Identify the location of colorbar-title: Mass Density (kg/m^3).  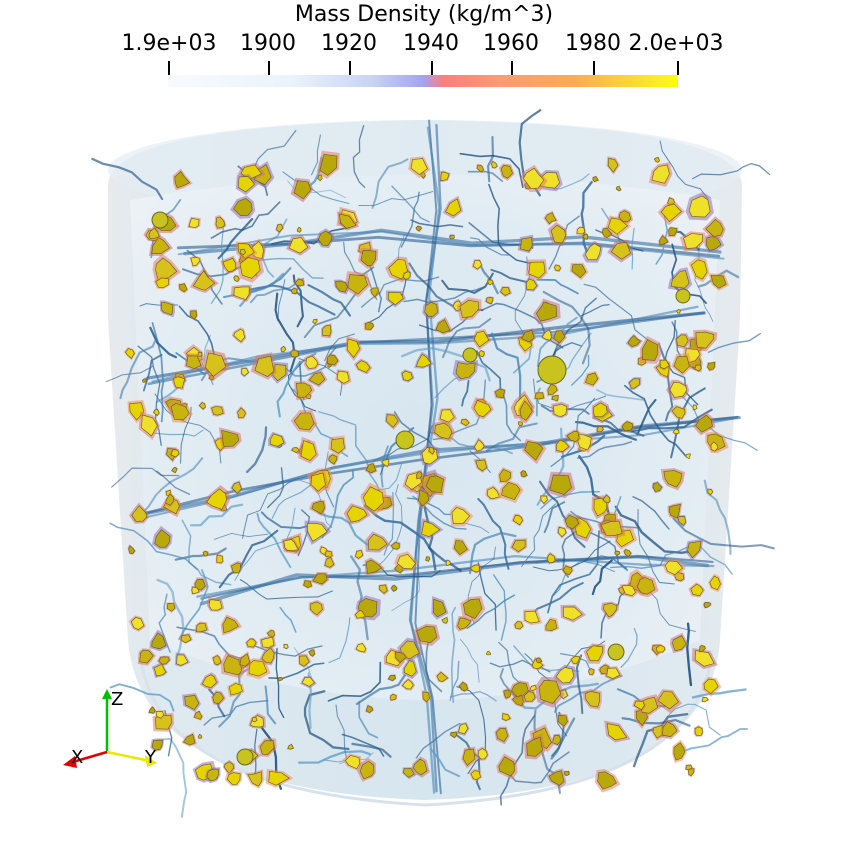
(424, 14).